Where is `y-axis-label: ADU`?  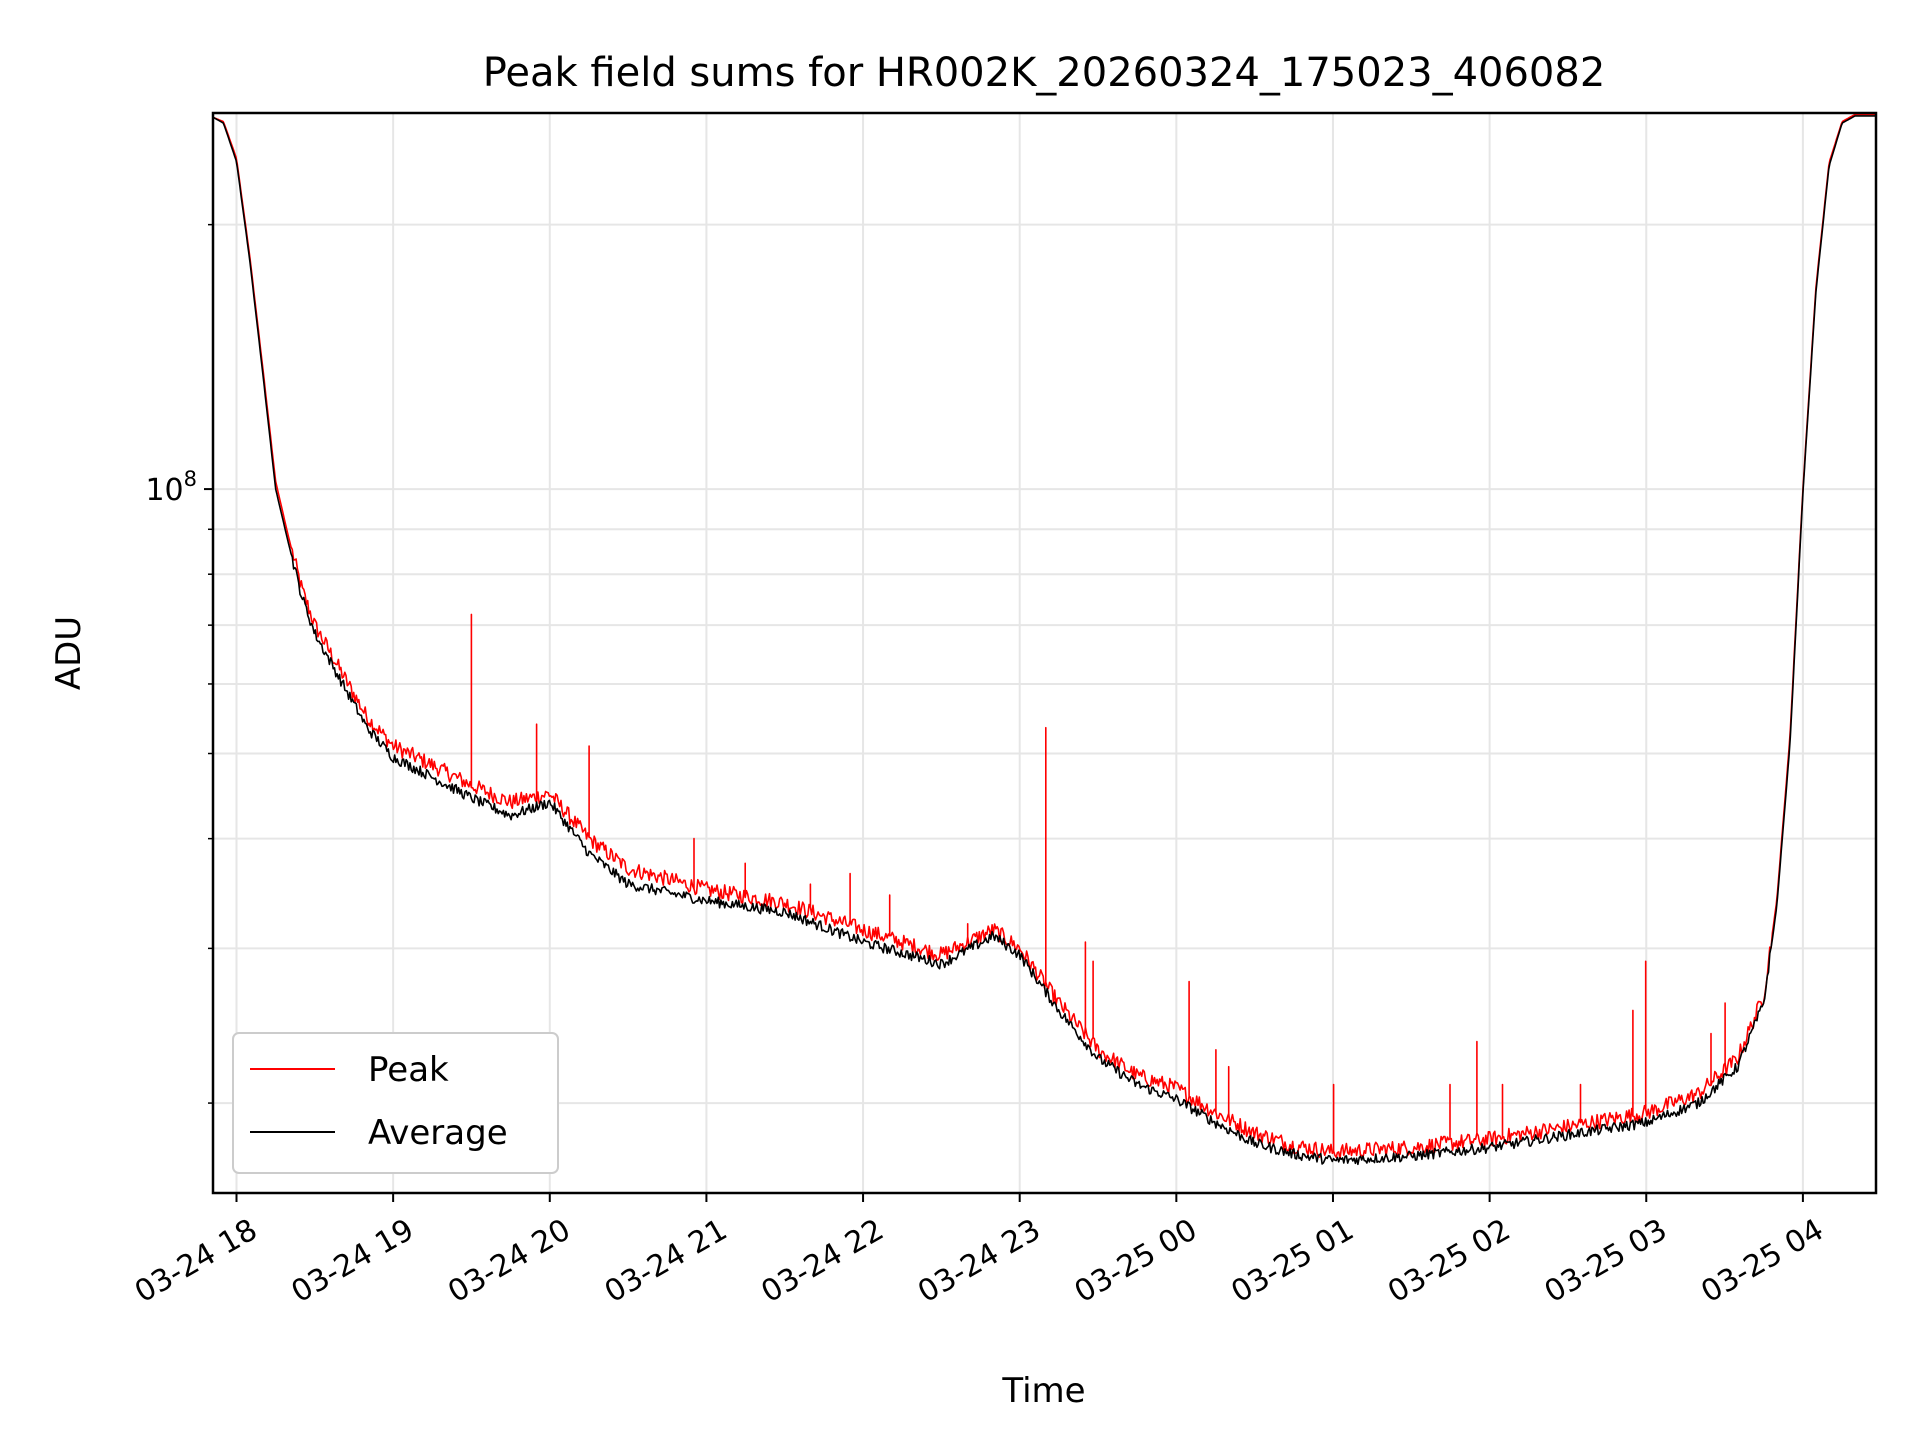 y-axis-label: ADU is located at coordinates (69, 653).